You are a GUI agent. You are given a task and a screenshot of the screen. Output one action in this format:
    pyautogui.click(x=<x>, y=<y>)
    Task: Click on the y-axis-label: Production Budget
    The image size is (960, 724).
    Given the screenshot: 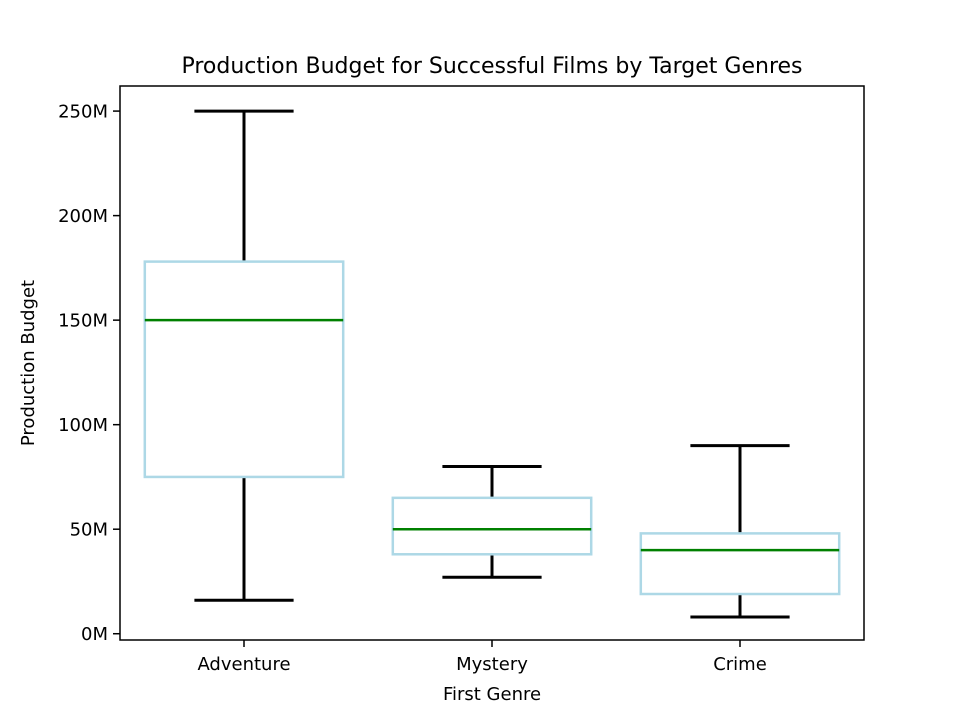 What is the action you would take?
    pyautogui.click(x=28, y=363)
    